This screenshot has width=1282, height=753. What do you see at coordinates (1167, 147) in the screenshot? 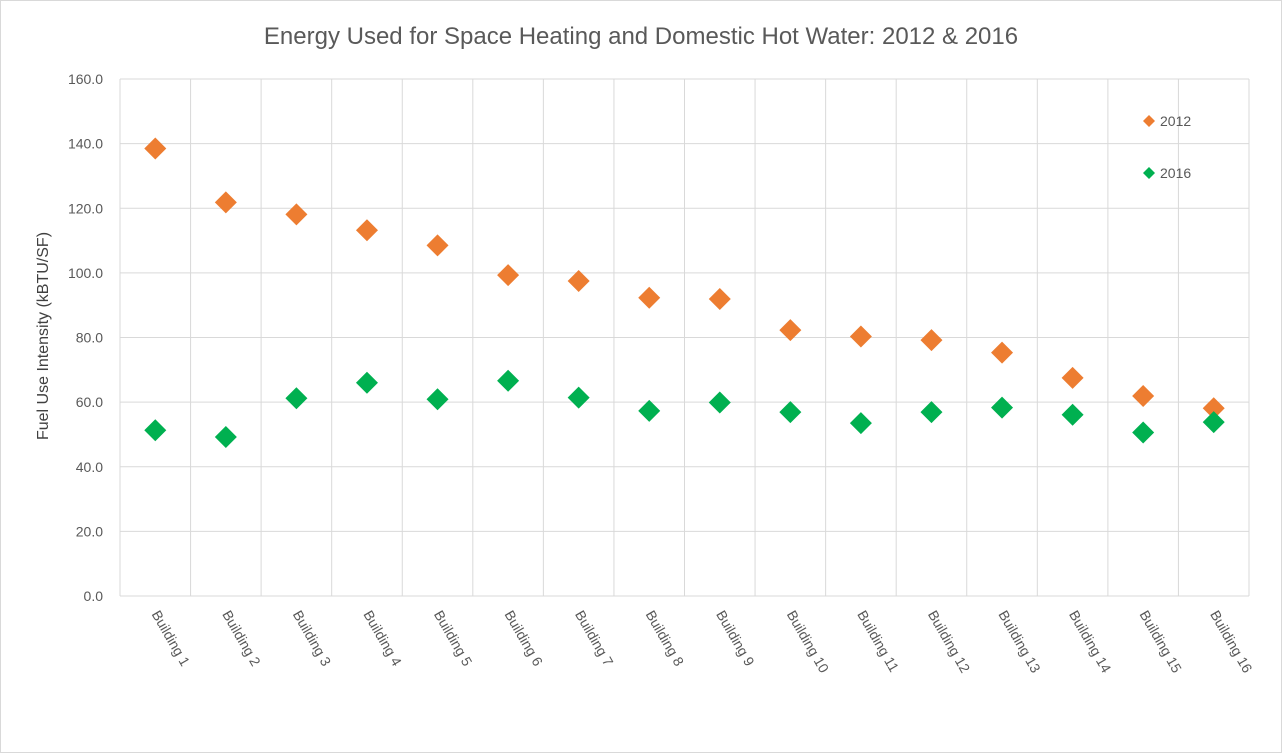
I see `legend: 2012 2016` at bounding box center [1167, 147].